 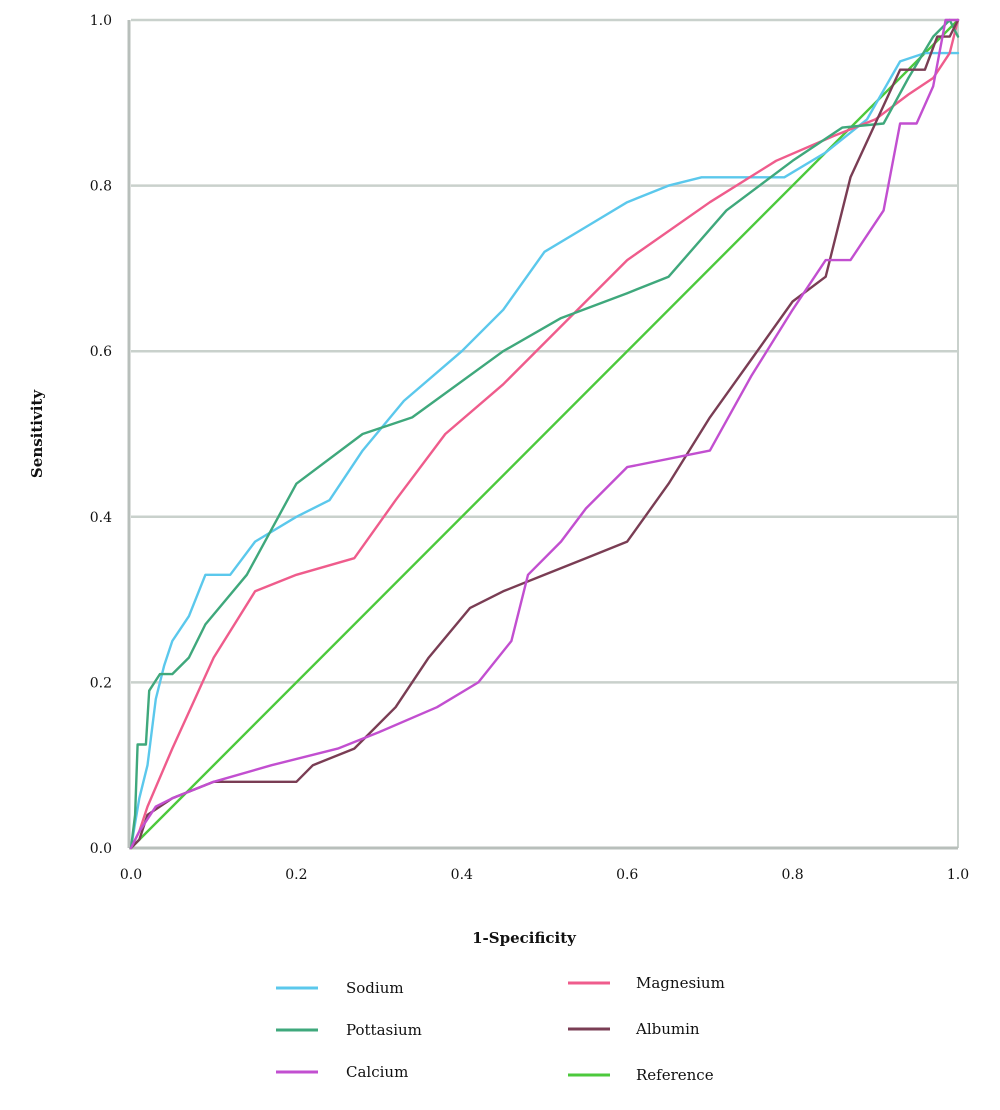 I want to click on legend-item-reference: Reference, so click(x=641, y=1075).